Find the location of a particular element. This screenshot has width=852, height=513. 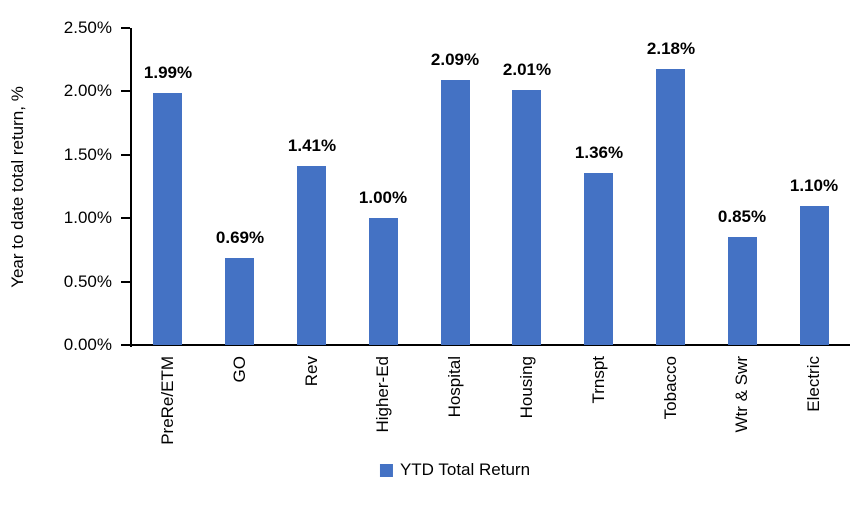

y-tick-label: 2.50% is located at coordinates (87, 27).